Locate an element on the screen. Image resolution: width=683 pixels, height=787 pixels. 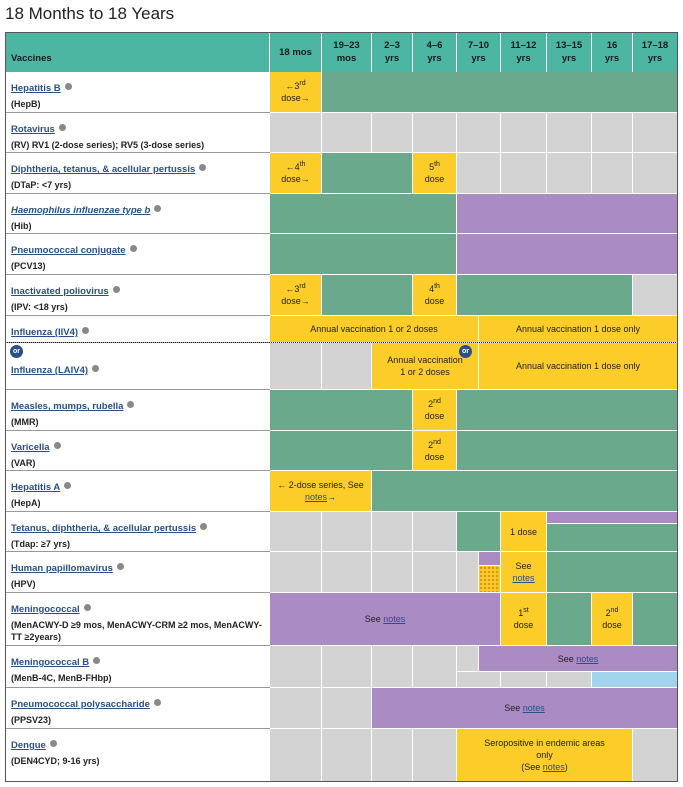
vaccine-name: Inactivated poliovirus is located at coordinates (60, 291).